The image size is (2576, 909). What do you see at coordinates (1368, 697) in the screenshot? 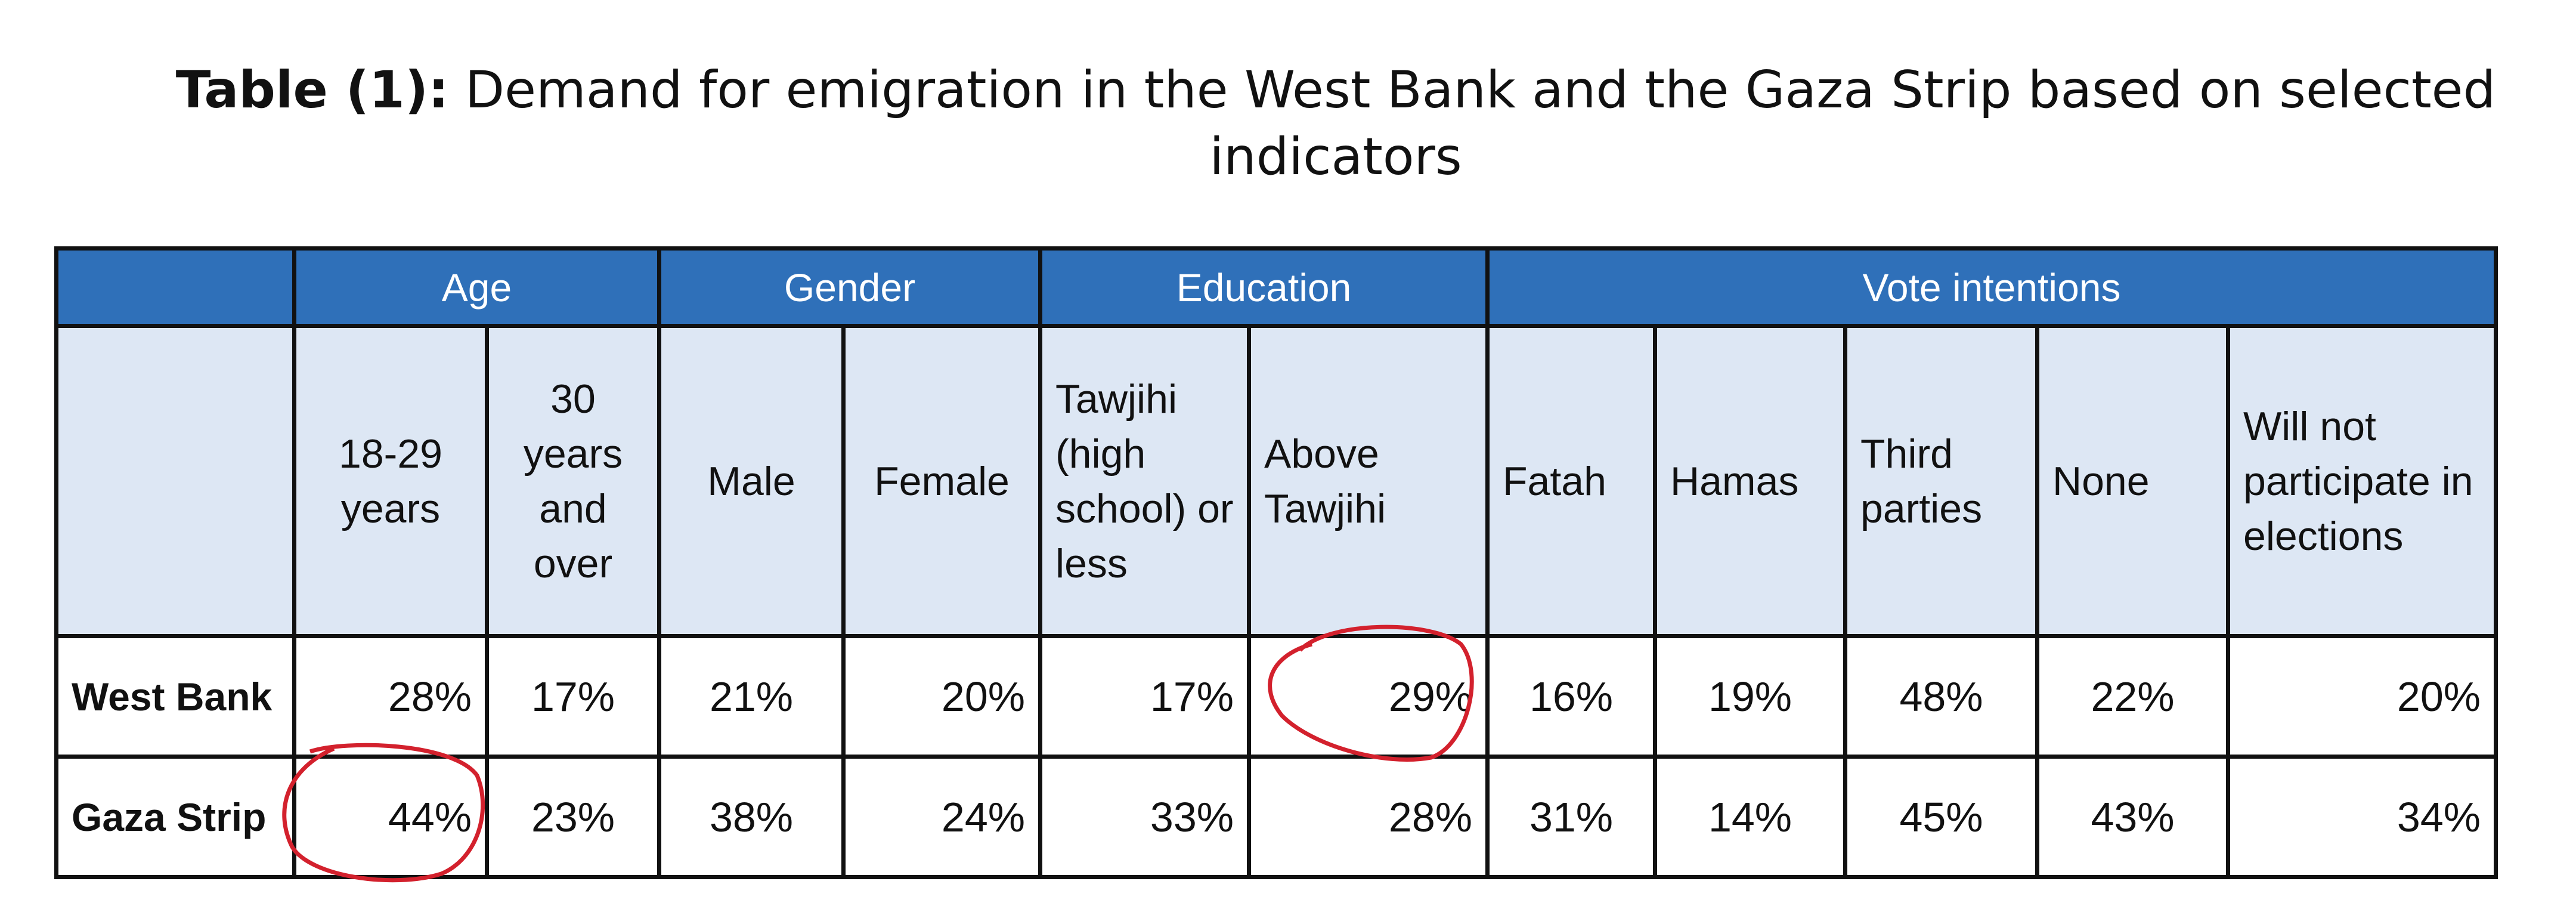
I see `cell-value: 29%` at bounding box center [1368, 697].